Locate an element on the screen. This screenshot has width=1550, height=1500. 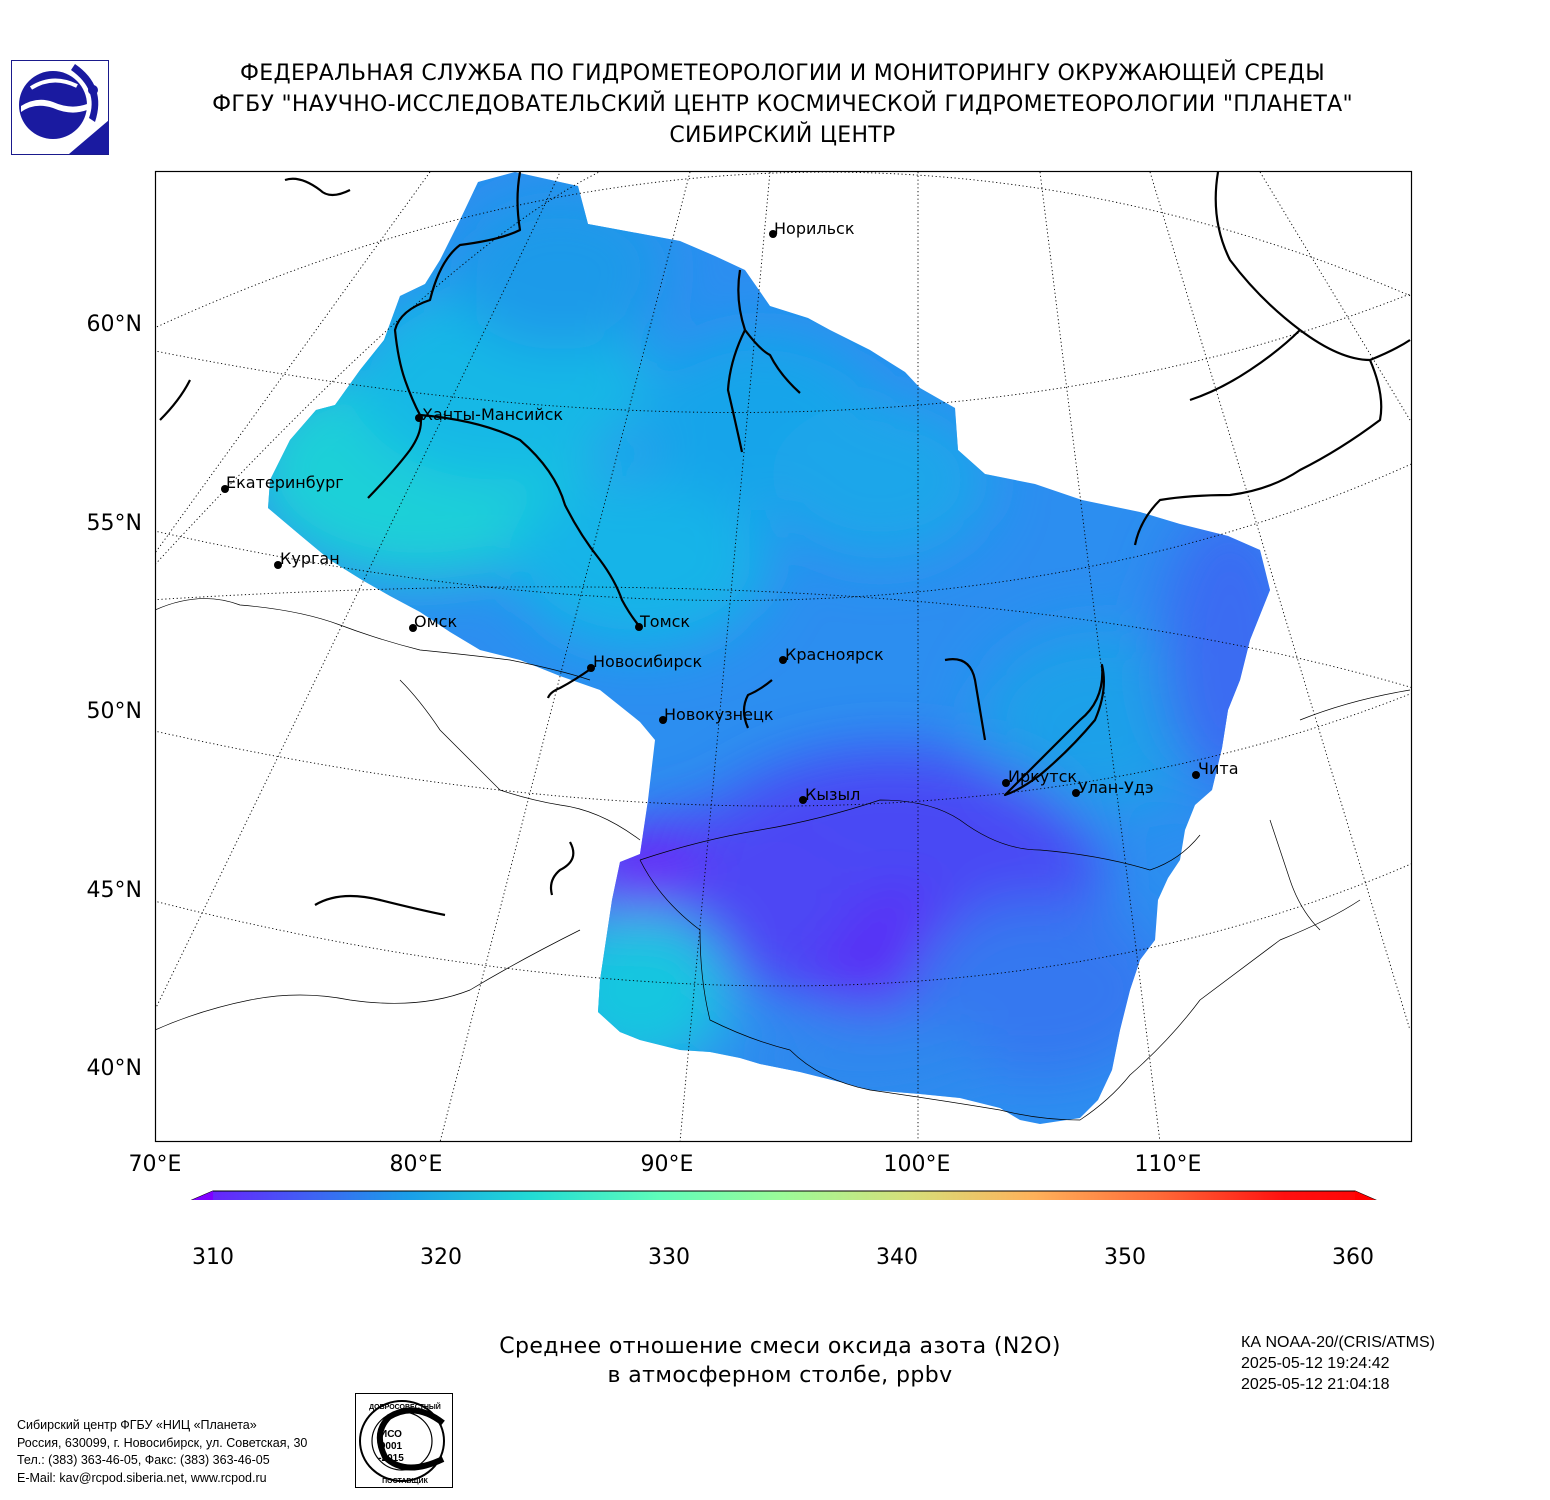
city-label: Иркутск is located at coordinates (1043, 776).